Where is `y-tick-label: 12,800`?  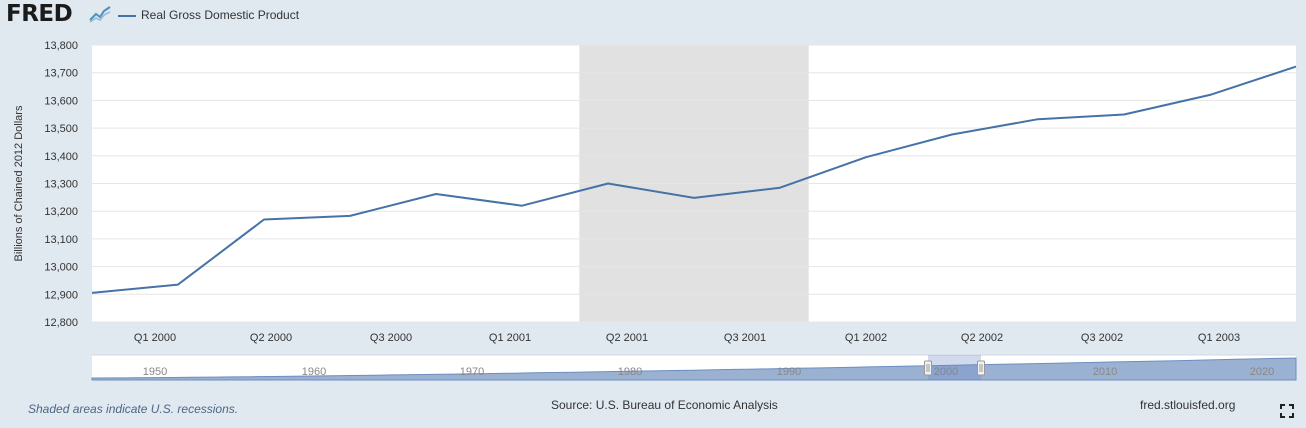 y-tick-label: 12,800 is located at coordinates (61, 323).